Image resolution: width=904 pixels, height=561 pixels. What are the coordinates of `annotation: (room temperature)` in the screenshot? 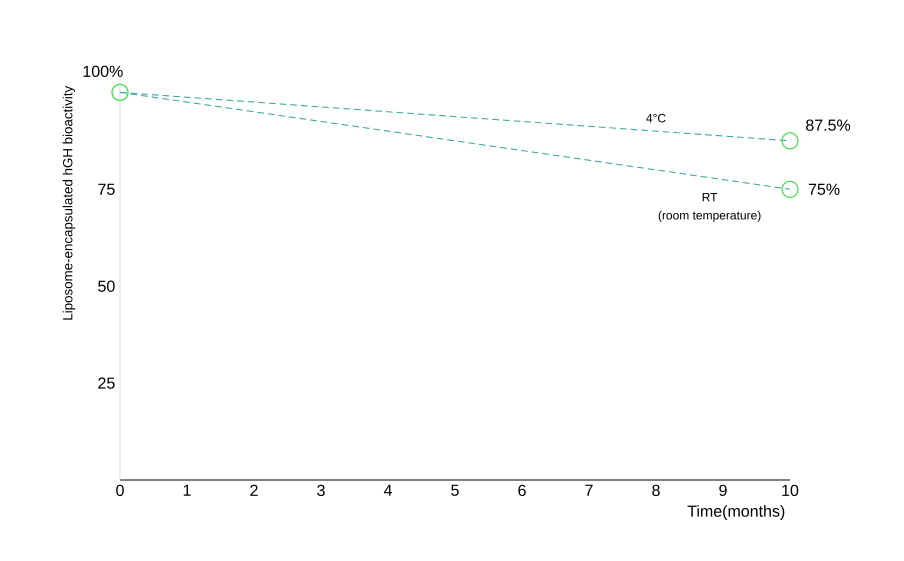 It's located at (709, 216).